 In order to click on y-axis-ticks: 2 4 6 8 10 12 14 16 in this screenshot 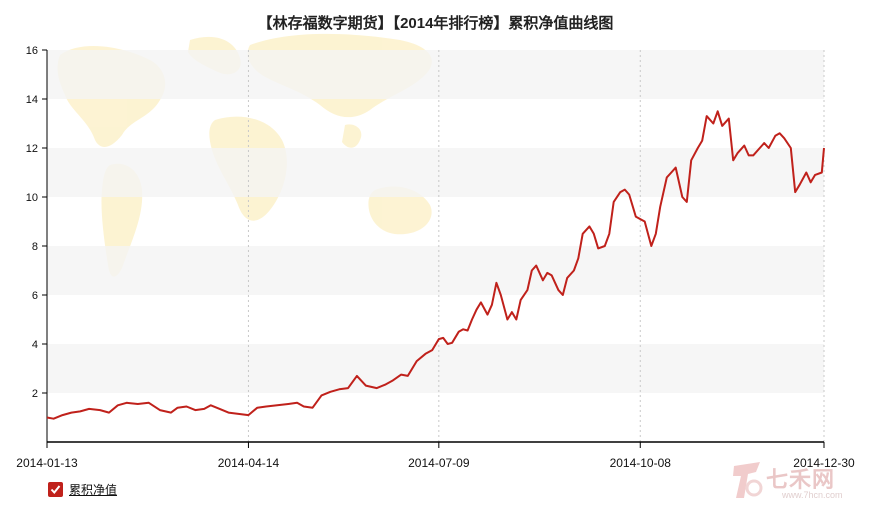, I will do `click(36, 222)`.